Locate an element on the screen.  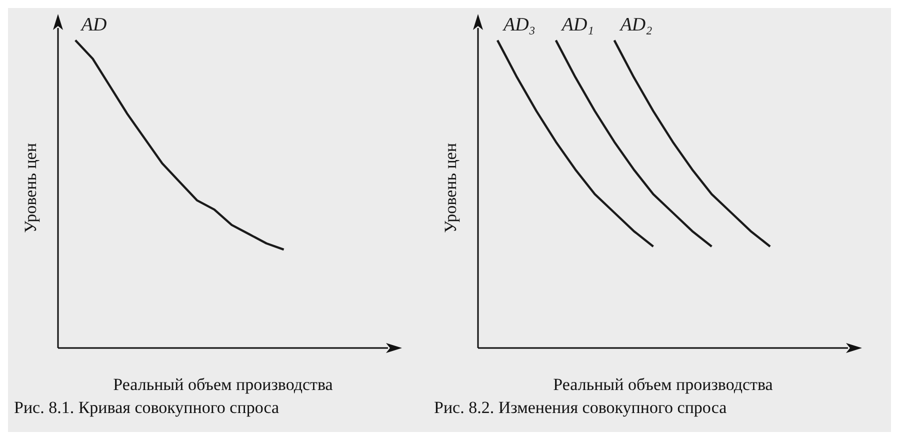
legend-label: AD is located at coordinates (93, 25).